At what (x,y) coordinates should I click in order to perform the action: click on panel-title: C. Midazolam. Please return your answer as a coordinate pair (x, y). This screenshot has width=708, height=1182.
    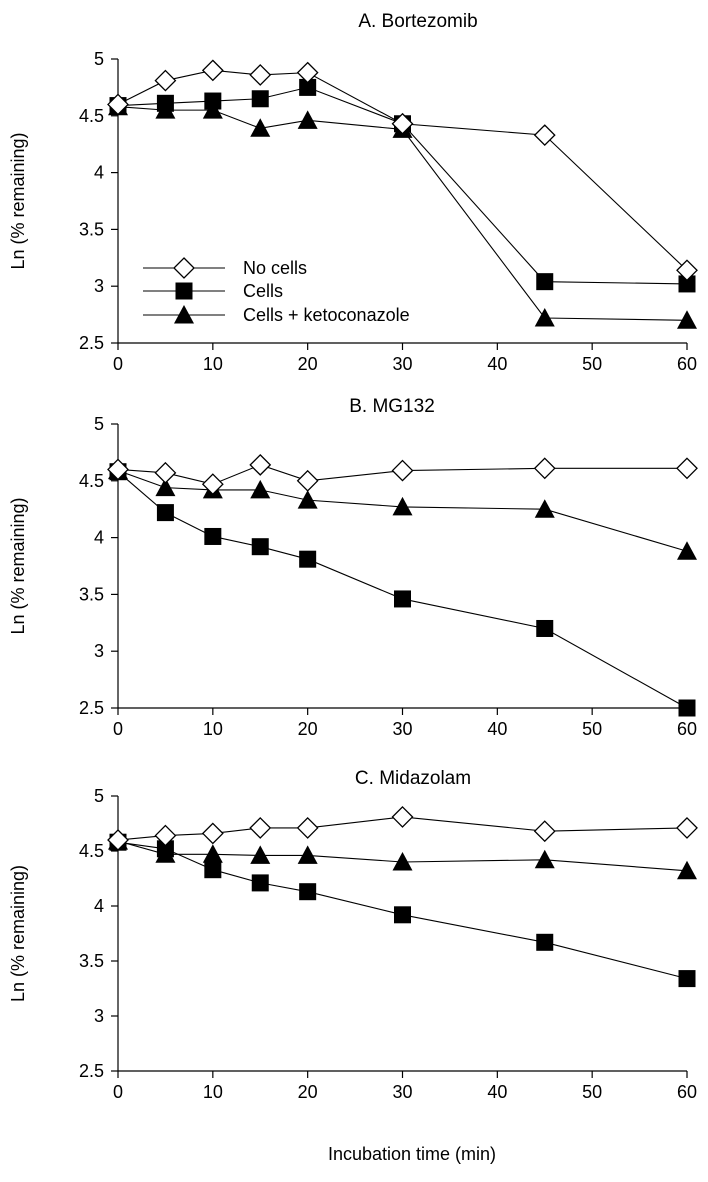
    Looking at the image, I should click on (413, 778).